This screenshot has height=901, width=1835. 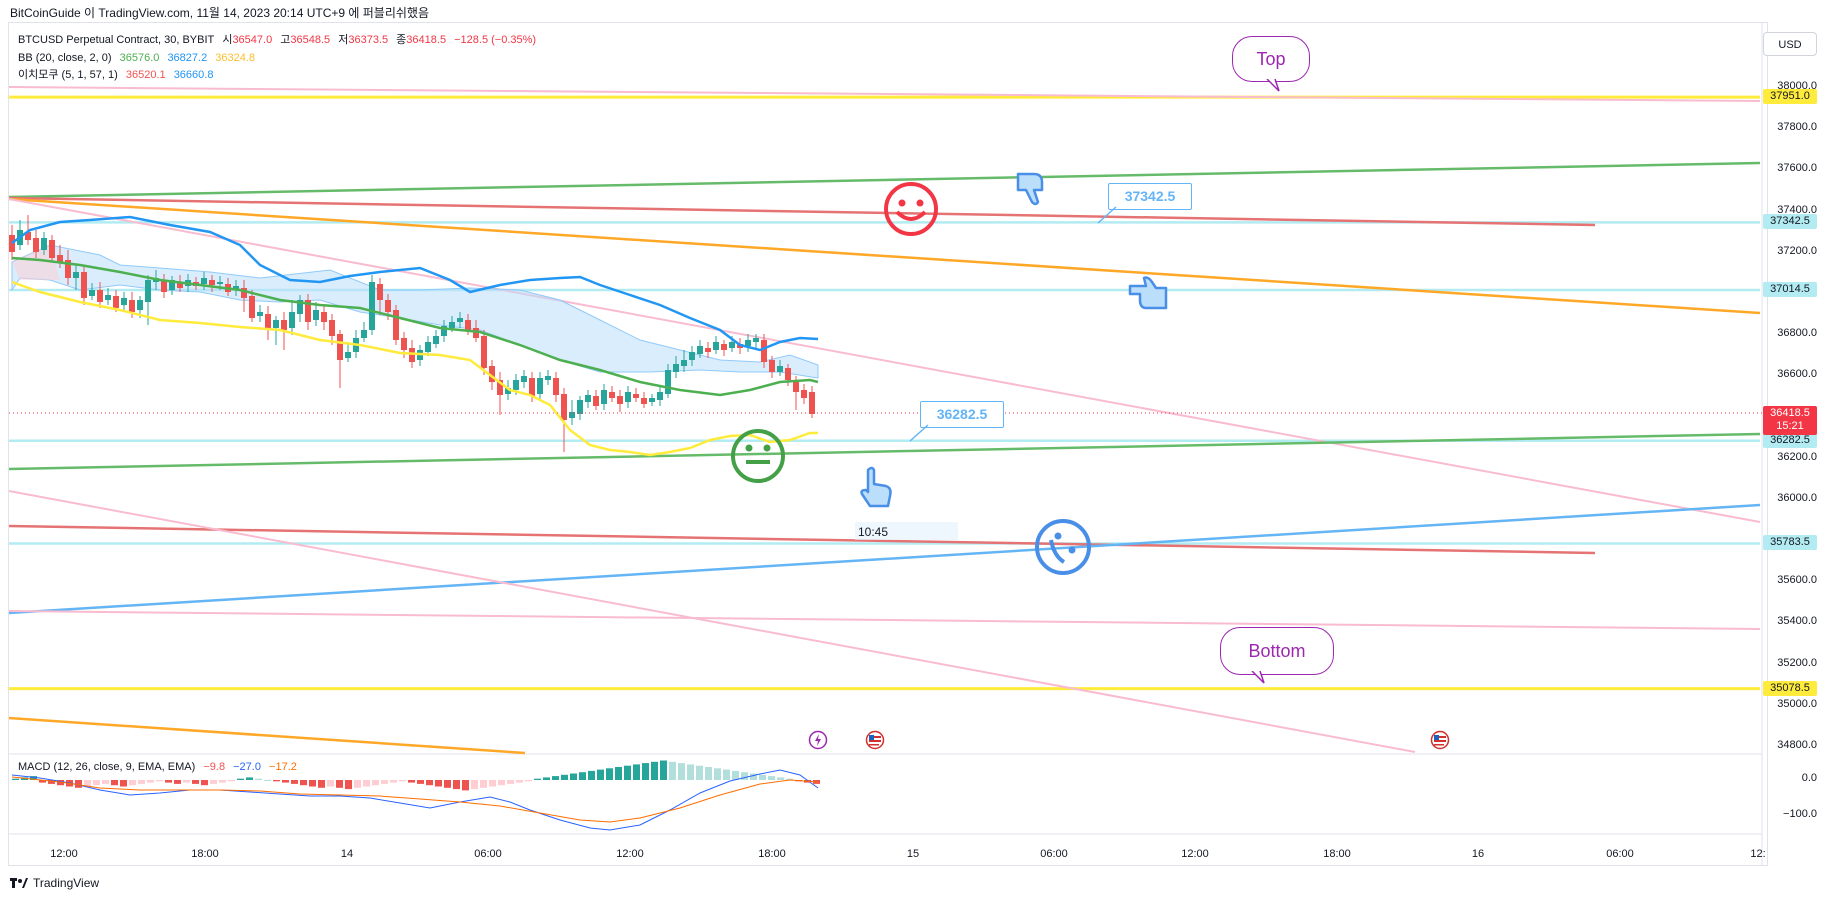 What do you see at coordinates (884, 451) in the screenshot?
I see `trendline-green-lower` at bounding box center [884, 451].